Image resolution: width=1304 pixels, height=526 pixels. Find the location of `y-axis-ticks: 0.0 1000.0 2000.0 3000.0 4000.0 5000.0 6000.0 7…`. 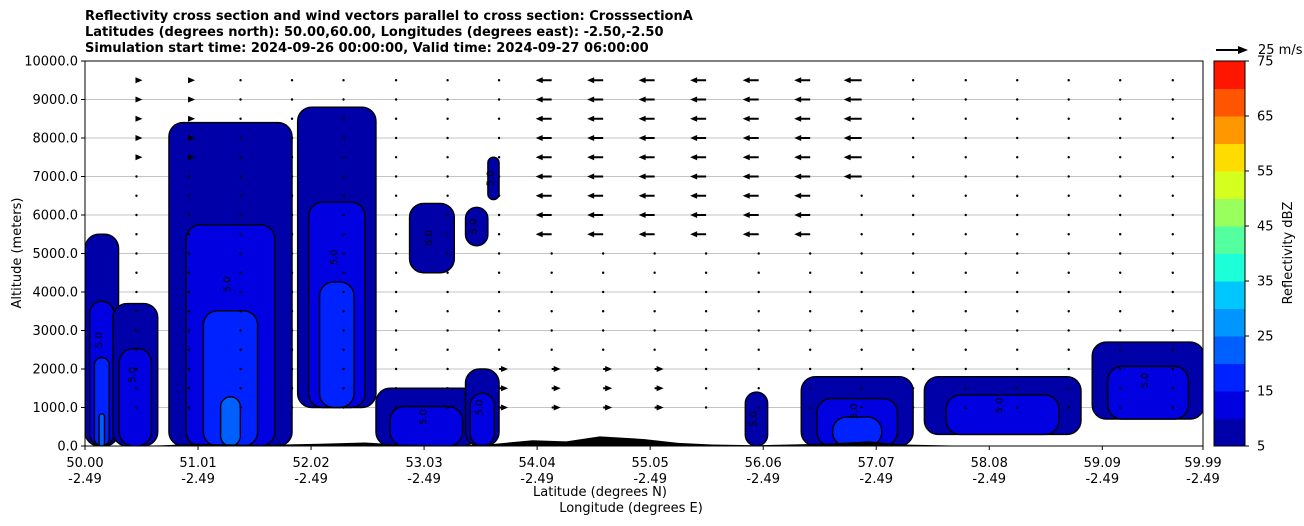

y-axis-ticks: 0.0 1000.0 2000.0 3000.0 4000.0 5000.0 6000.0 7… is located at coordinates (54, 255).